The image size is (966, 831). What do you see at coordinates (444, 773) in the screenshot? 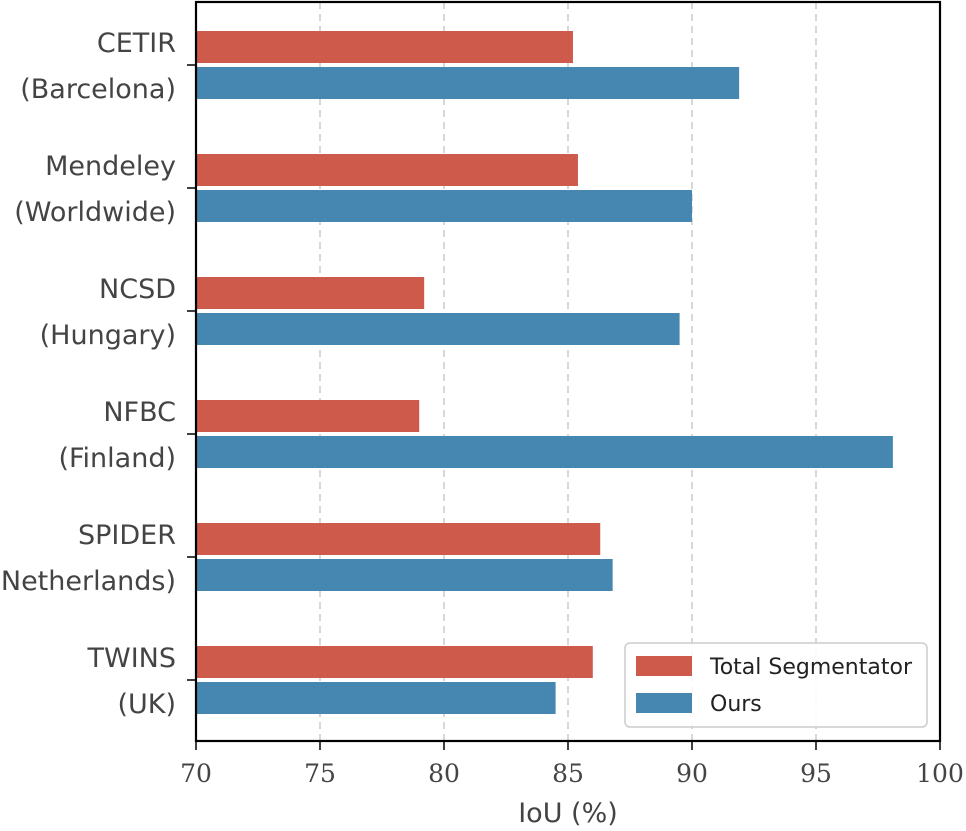
I see `x-tick-label: 80` at bounding box center [444, 773].